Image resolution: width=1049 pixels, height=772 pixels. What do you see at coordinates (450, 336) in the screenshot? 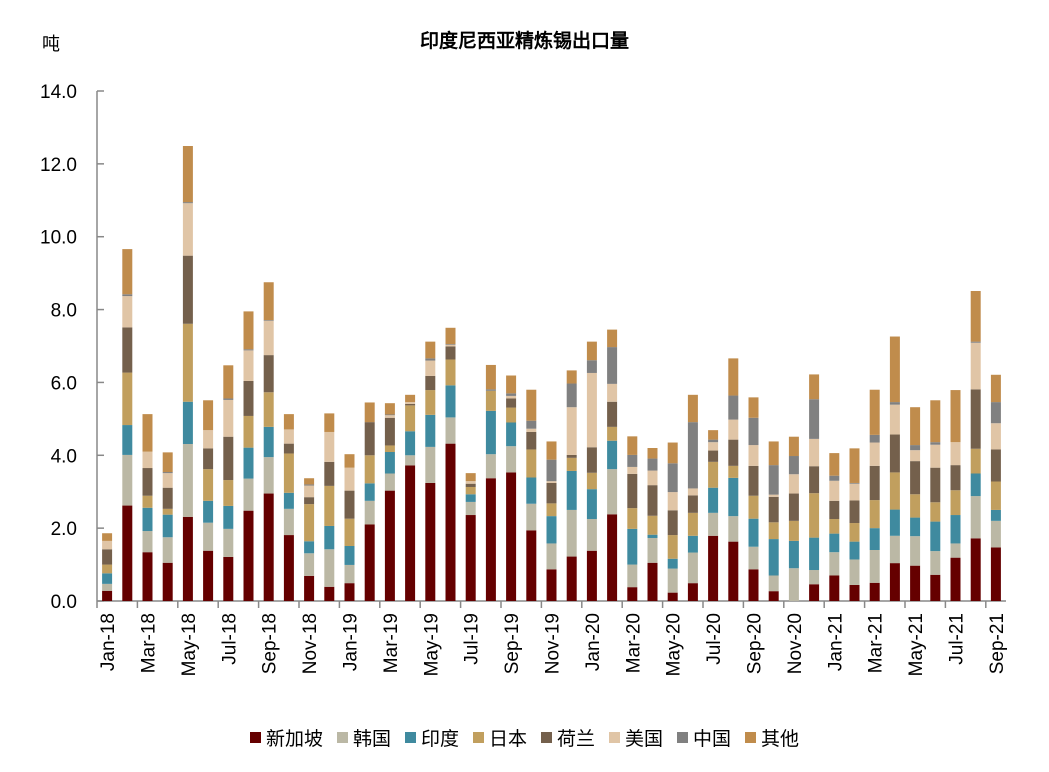
I see `bar-segment-Jun-19-其他` at bounding box center [450, 336].